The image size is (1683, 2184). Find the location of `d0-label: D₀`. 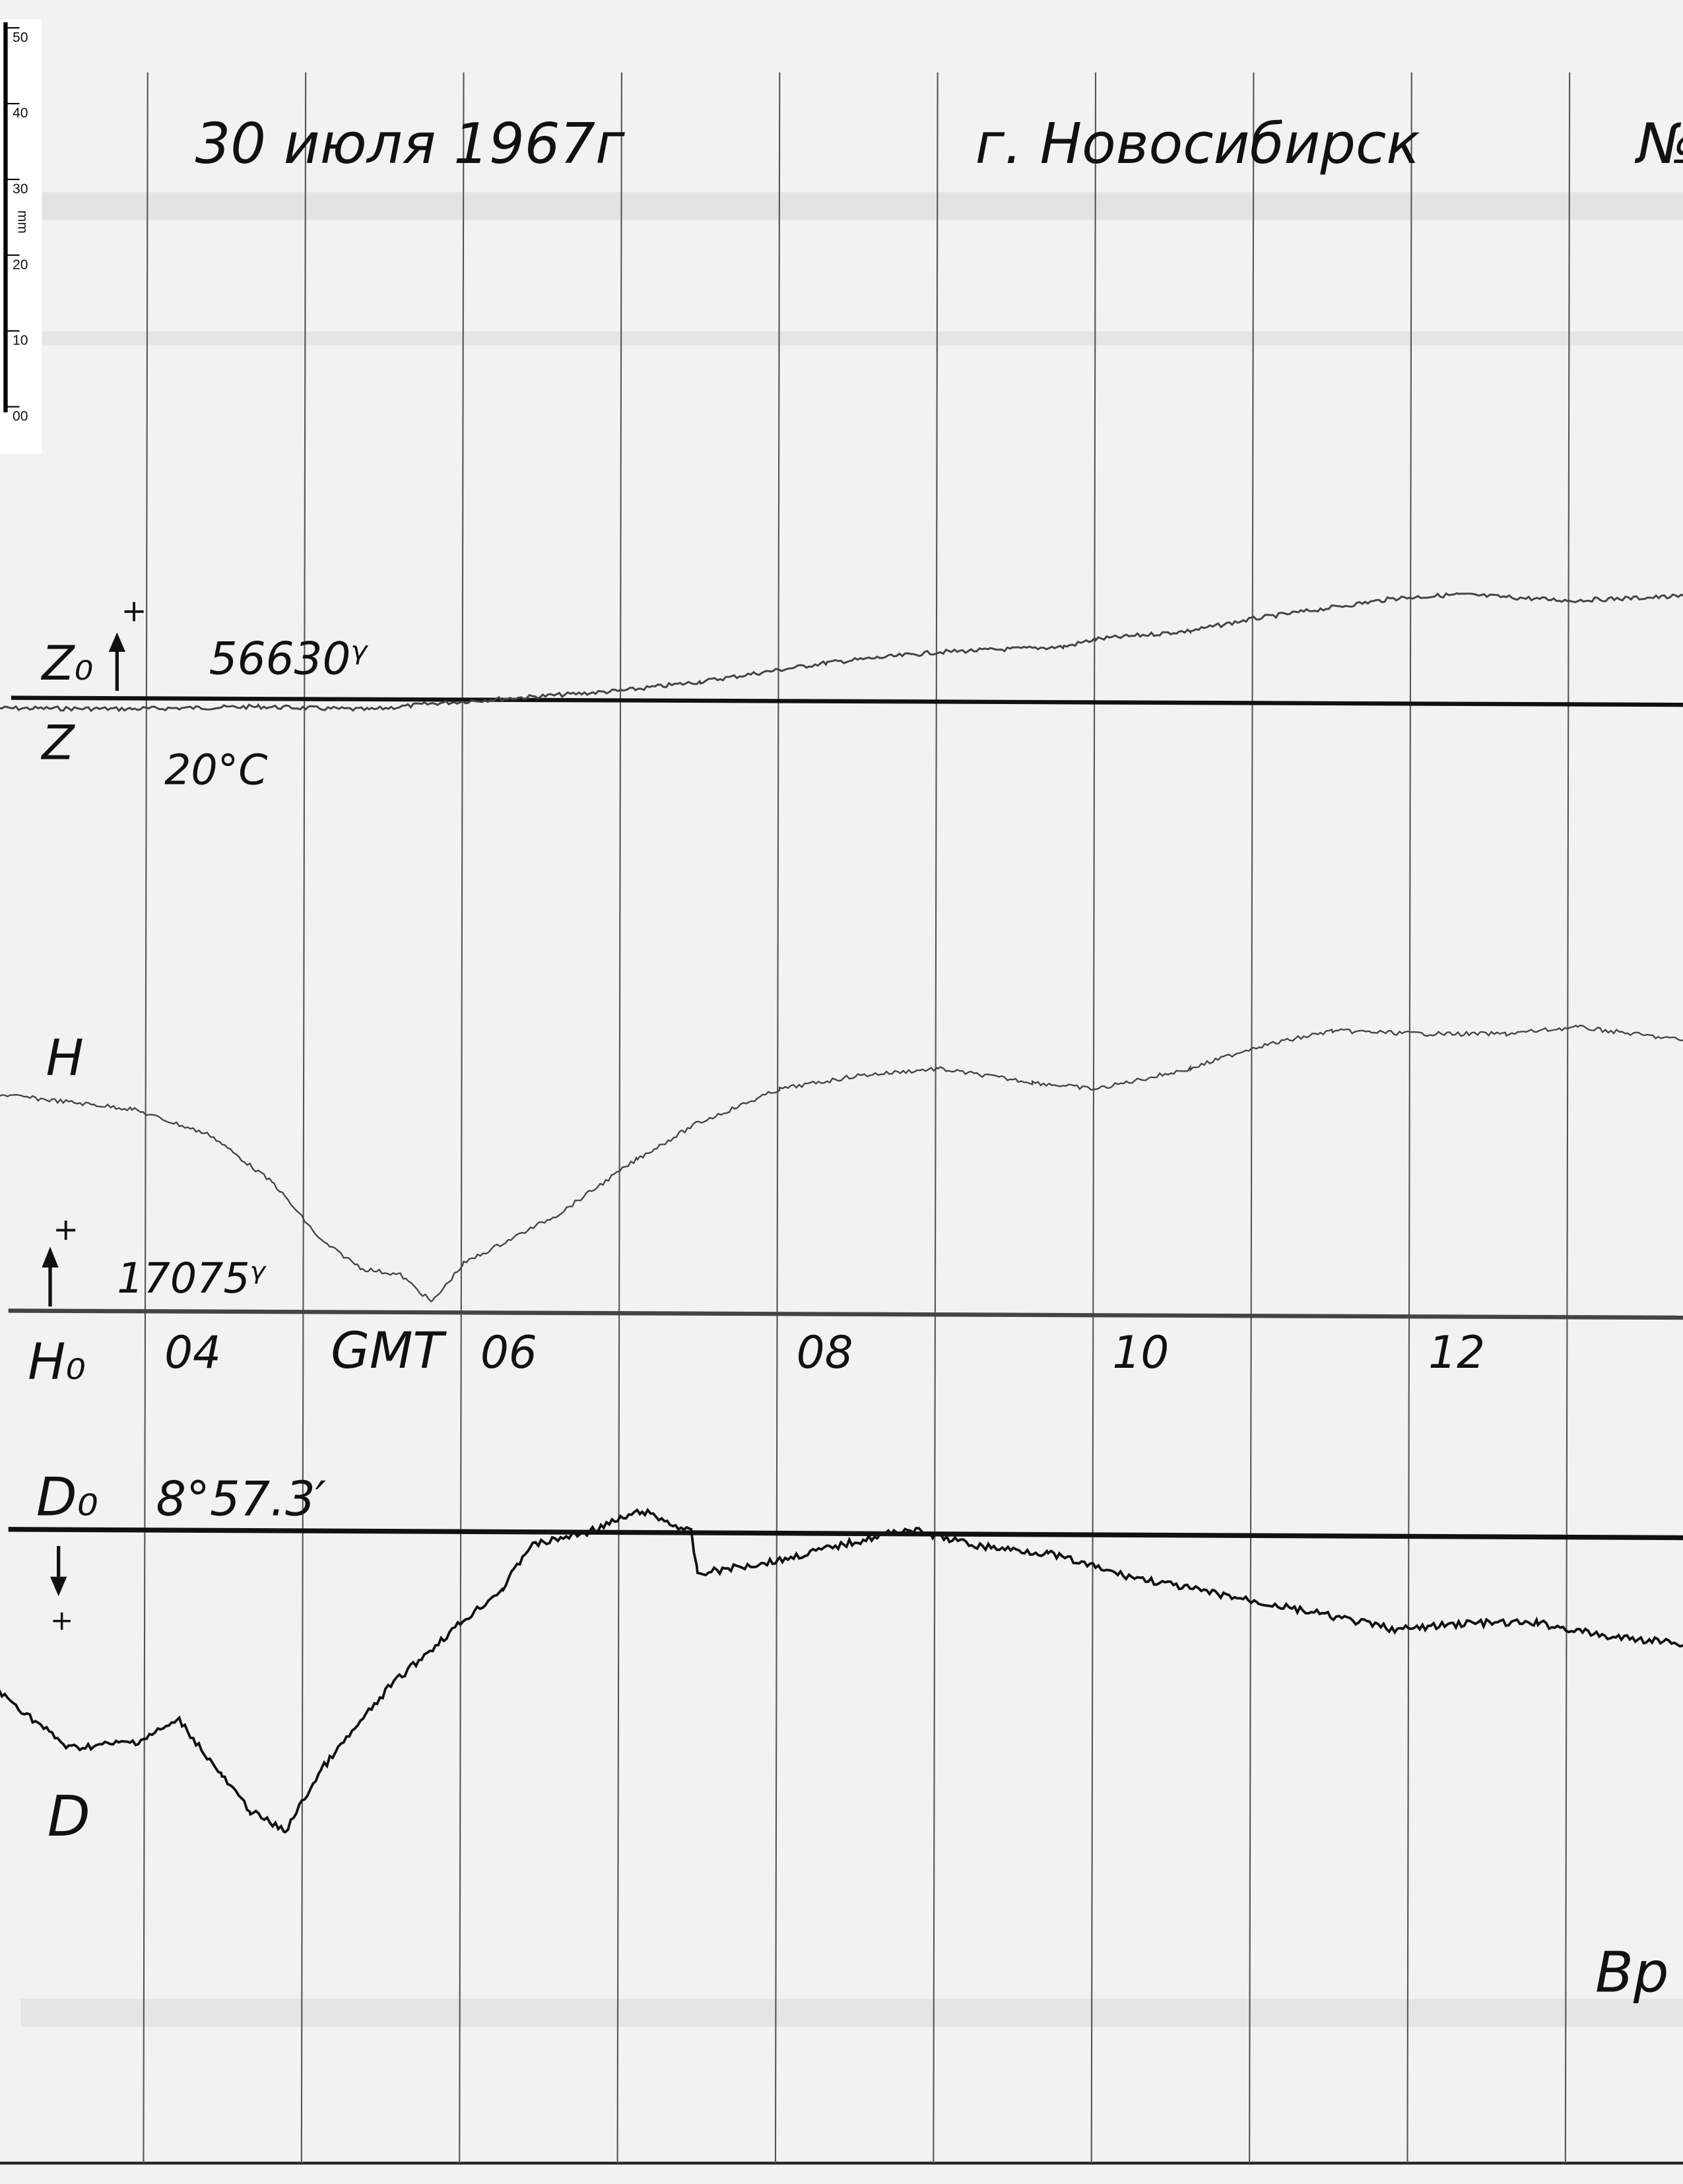

d0-label: D₀ is located at coordinates (67, 1497).